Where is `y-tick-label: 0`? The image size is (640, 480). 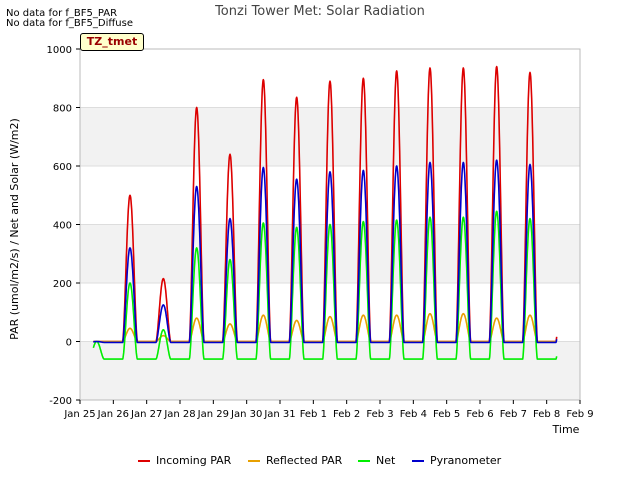 y-tick-label: 0 is located at coordinates (69, 343).